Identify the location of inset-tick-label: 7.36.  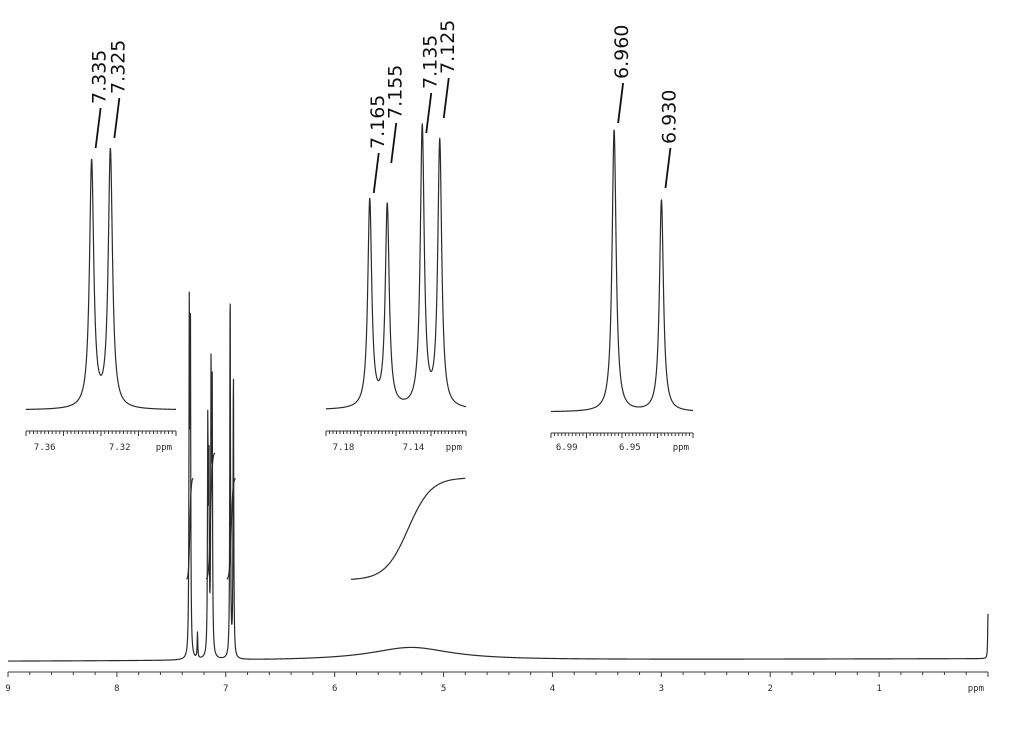
(45, 448).